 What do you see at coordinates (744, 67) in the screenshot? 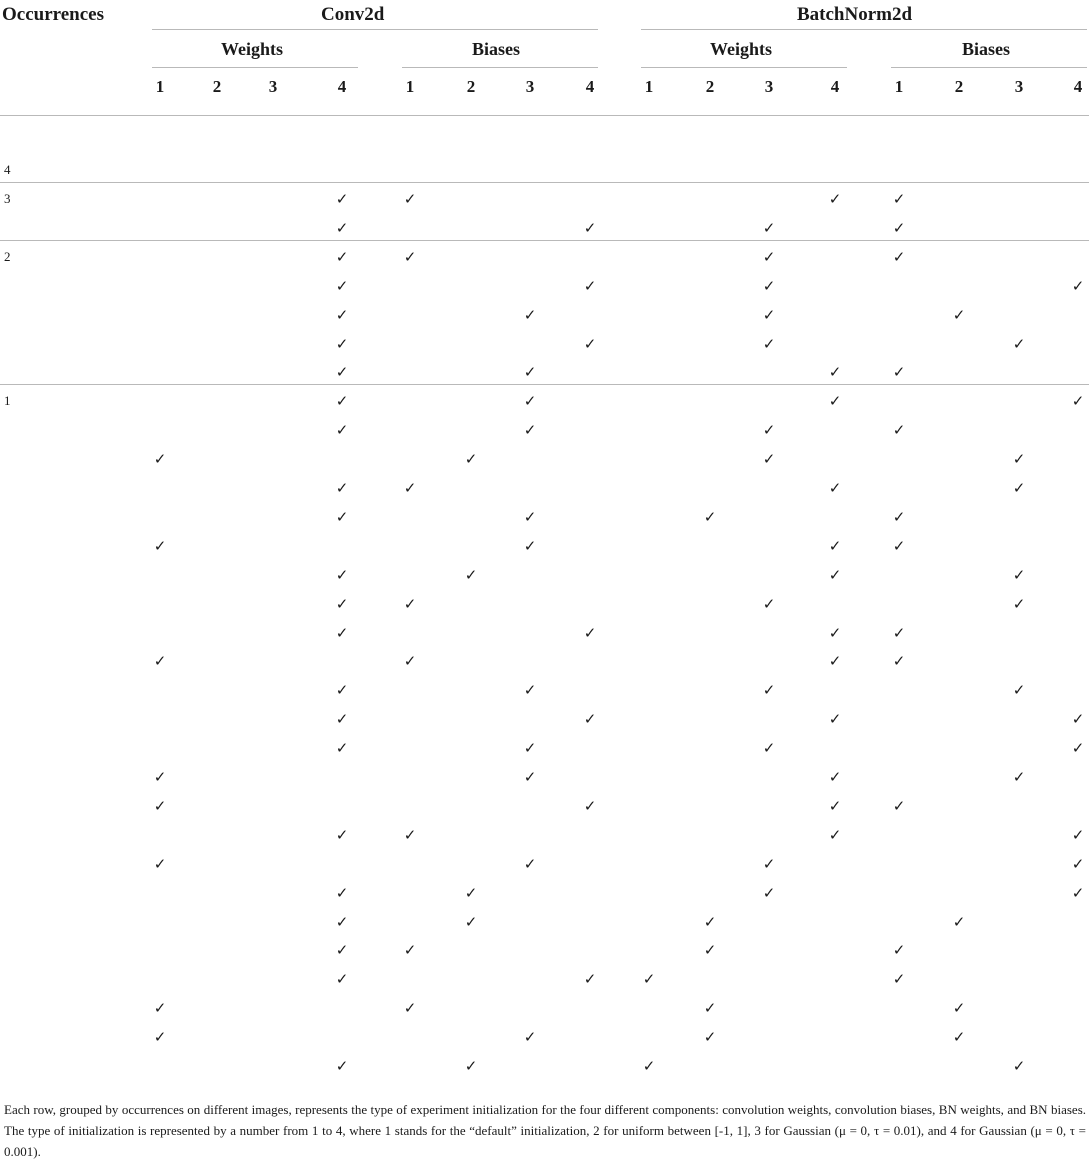
I see `bn-weights-underline` at bounding box center [744, 67].